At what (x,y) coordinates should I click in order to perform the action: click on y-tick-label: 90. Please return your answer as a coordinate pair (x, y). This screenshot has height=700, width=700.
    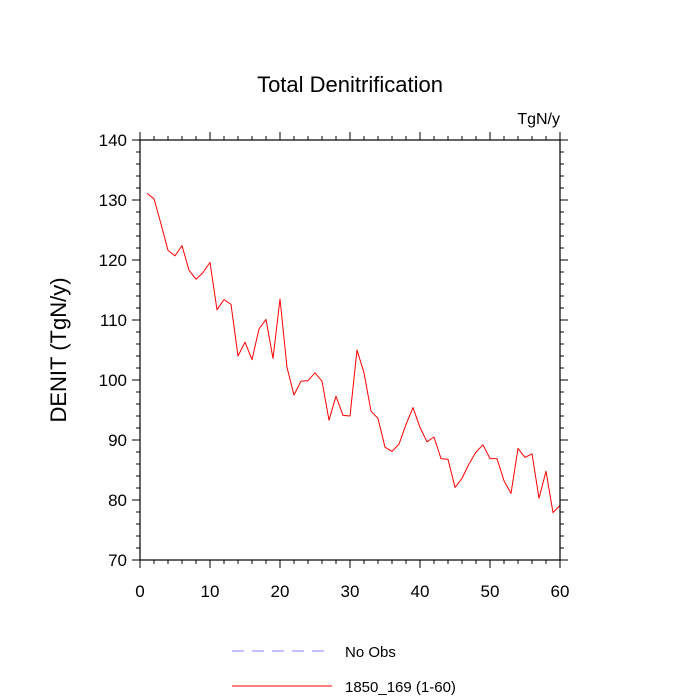
    Looking at the image, I should click on (117, 440).